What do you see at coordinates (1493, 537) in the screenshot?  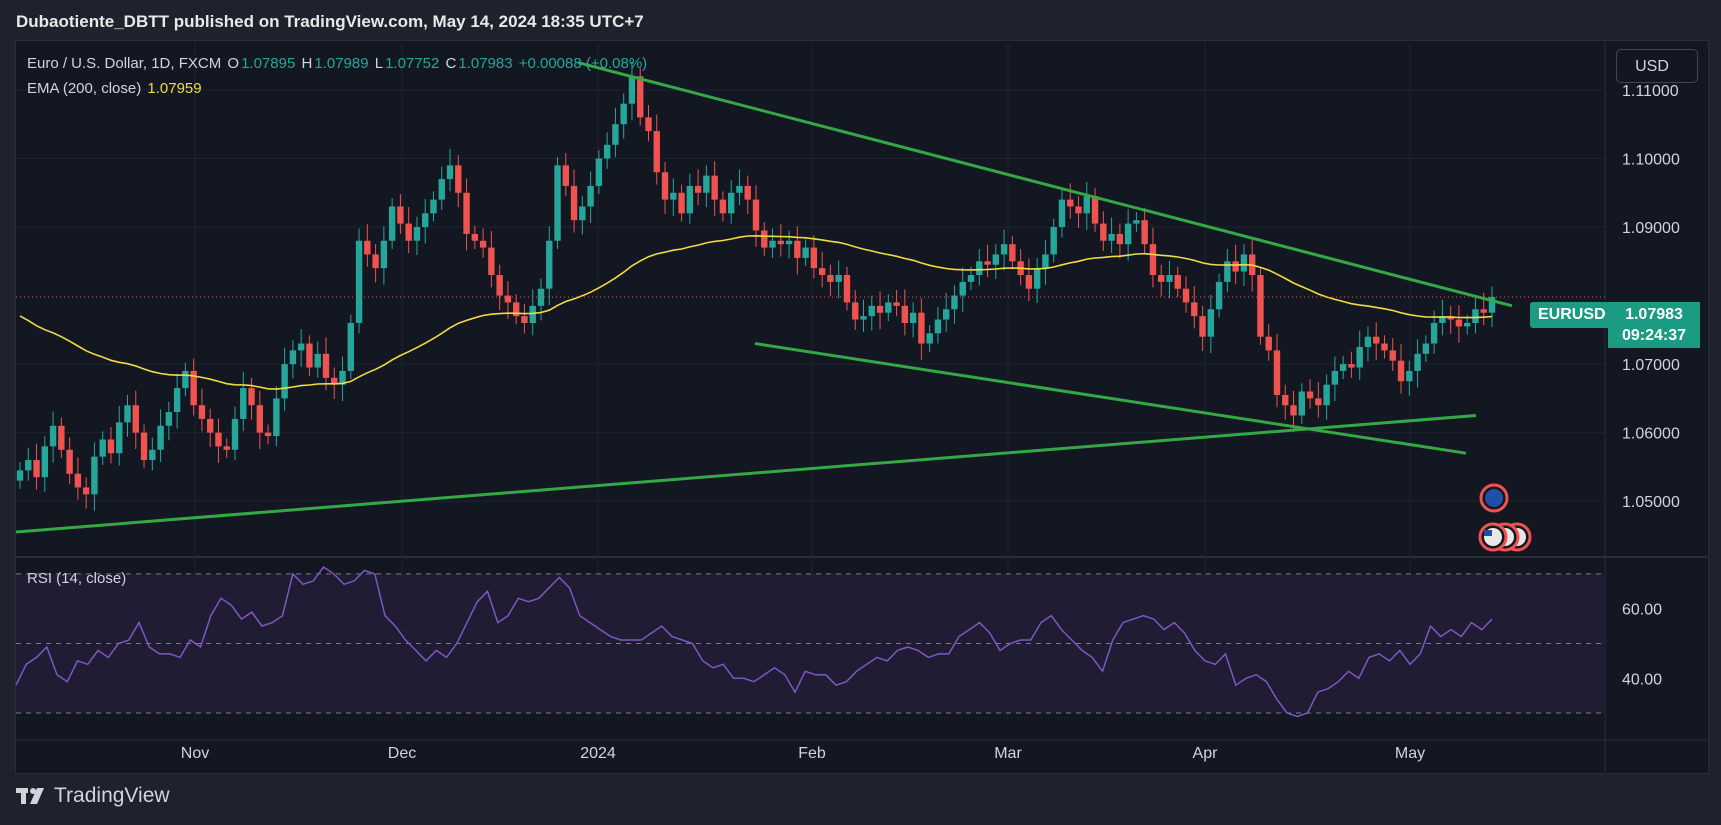 I see `us-event-icon` at bounding box center [1493, 537].